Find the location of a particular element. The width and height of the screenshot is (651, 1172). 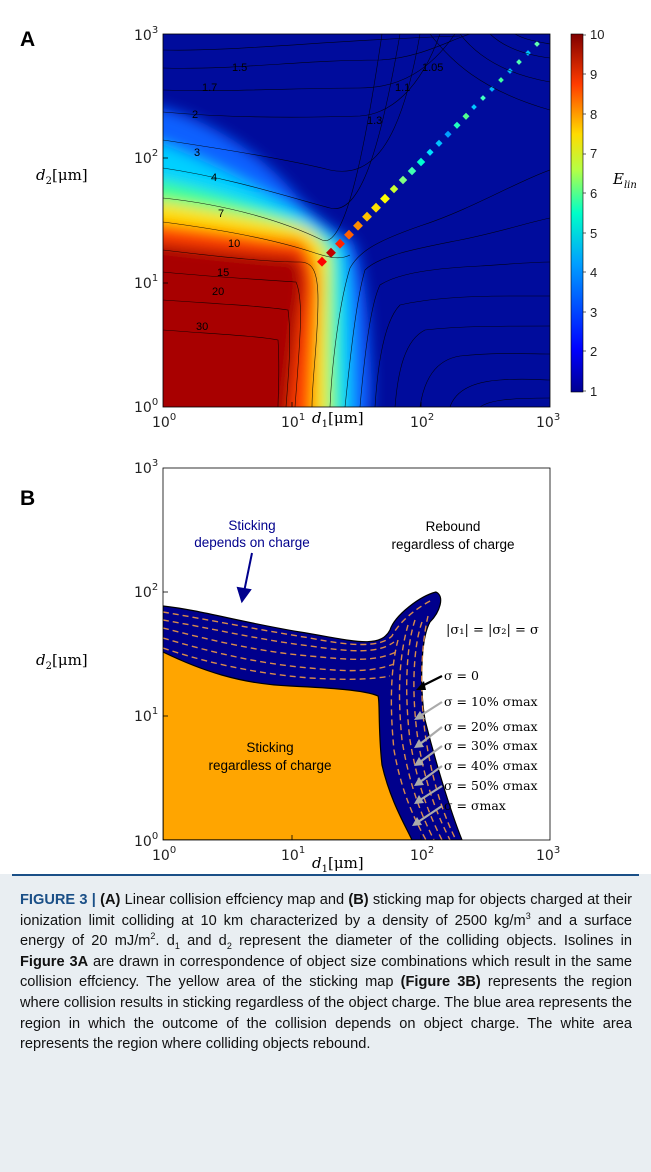

colorbar-tick-label: 2 is located at coordinates (593, 351).